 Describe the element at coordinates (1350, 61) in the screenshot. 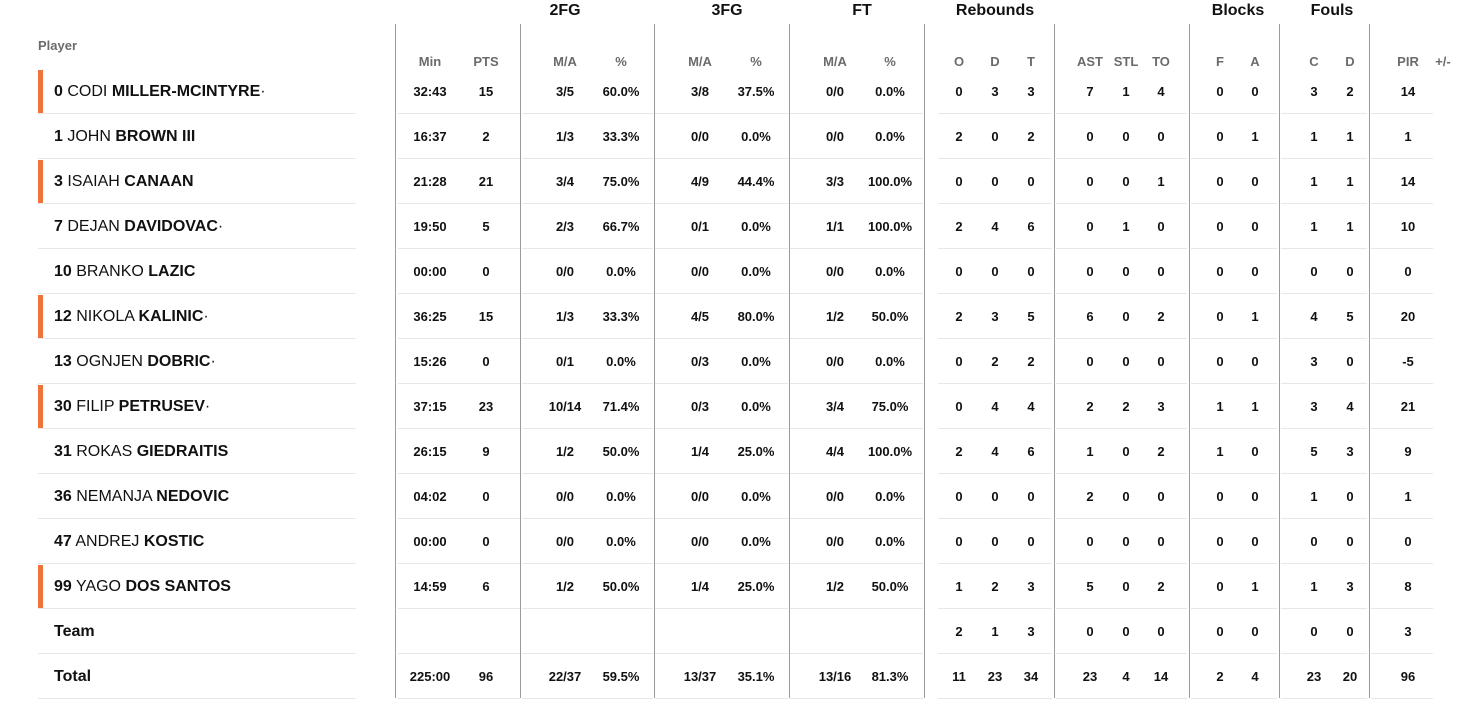

I see `column-header-foul-d: D` at that location.